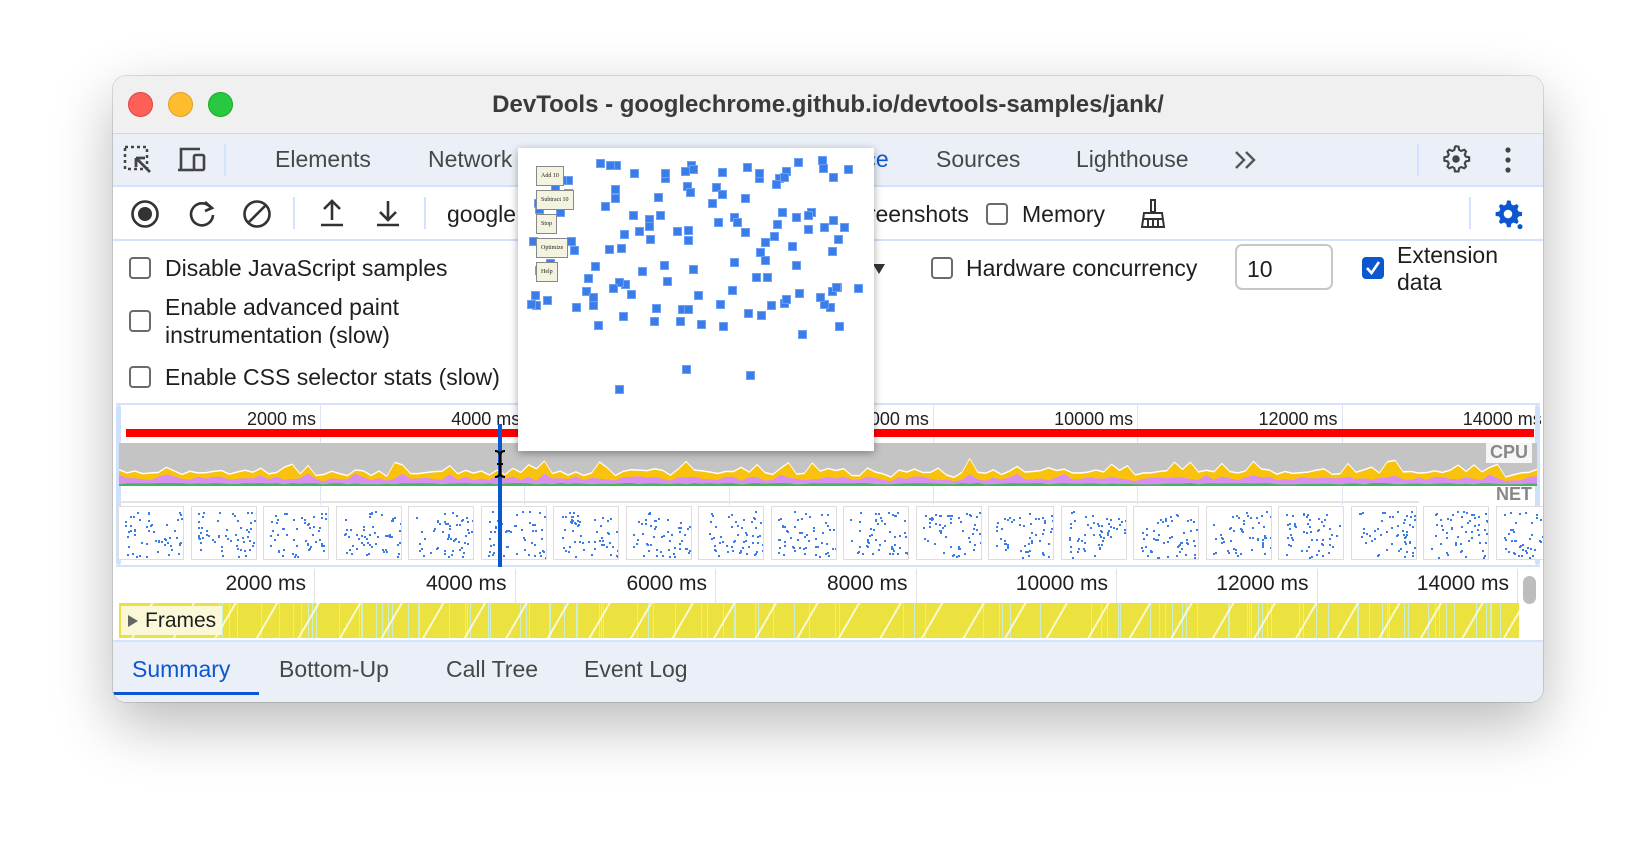 This screenshot has height=848, width=1648. Describe the element at coordinates (1537, 485) in the screenshot. I see `overview-right-handle` at that location.